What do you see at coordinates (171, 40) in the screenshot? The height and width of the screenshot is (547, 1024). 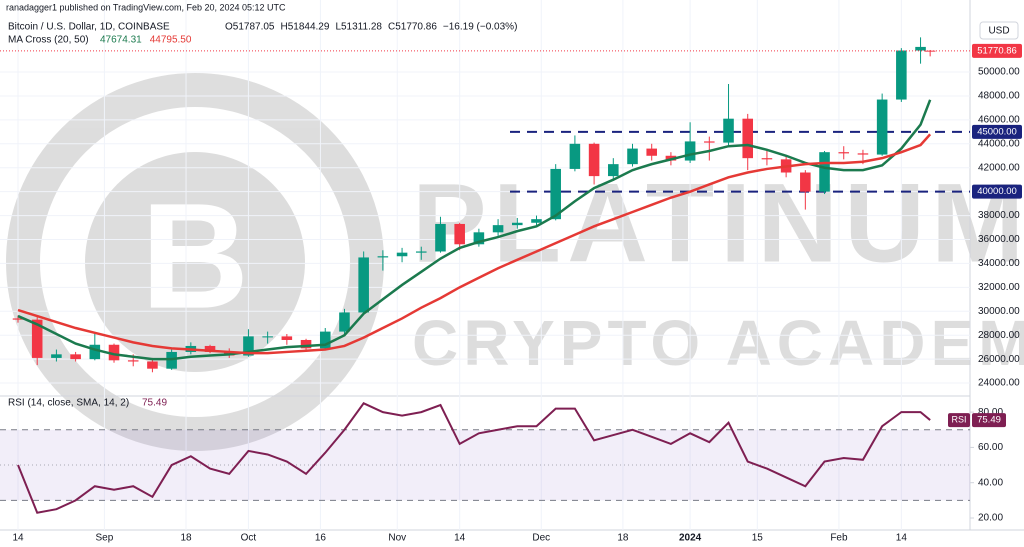 I see `legend-value: 44795.50` at bounding box center [171, 40].